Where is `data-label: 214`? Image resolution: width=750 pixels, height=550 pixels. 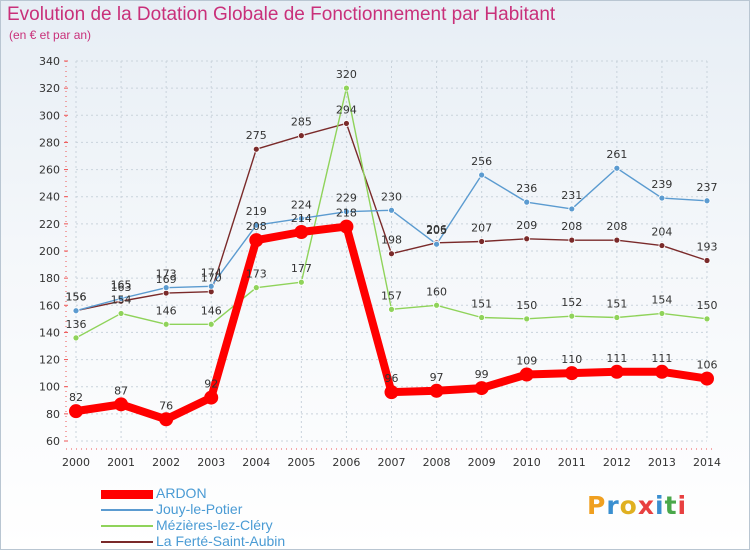
data-label: 214 is located at coordinates (301, 218).